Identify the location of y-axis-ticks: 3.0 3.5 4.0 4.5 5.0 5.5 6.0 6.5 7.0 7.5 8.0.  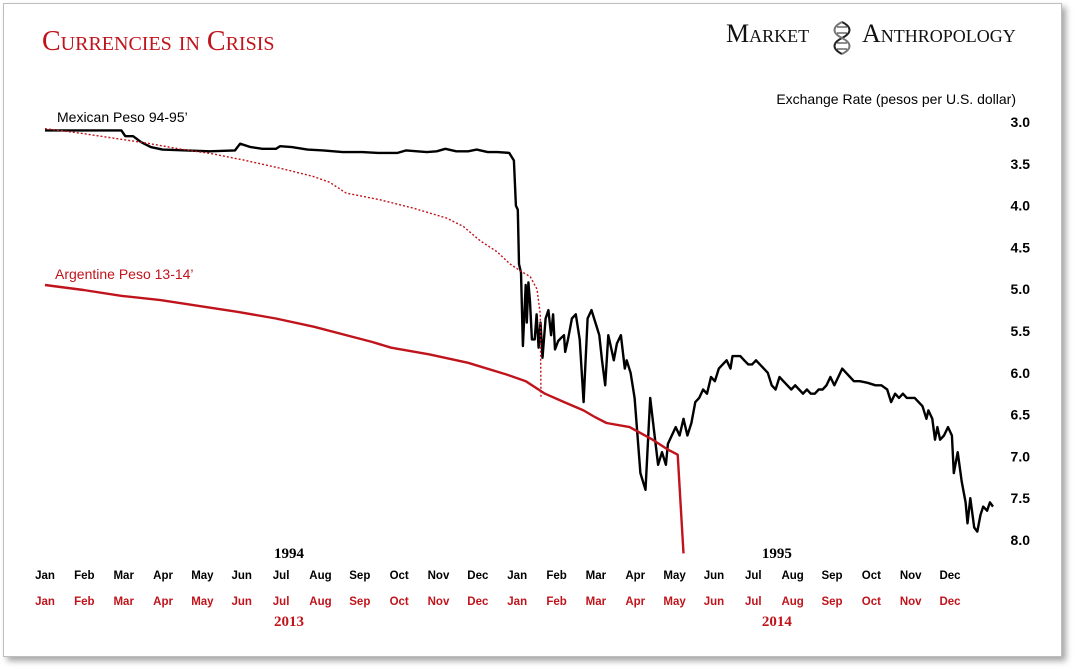
(1021, 331).